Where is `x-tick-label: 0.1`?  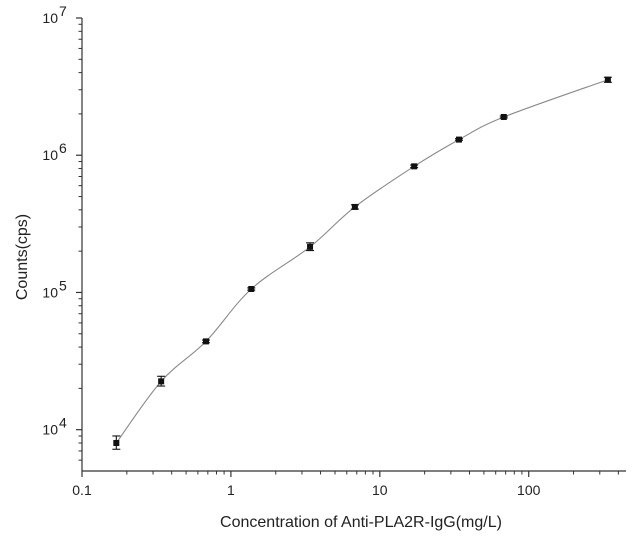
x-tick-label: 0.1 is located at coordinates (82, 490).